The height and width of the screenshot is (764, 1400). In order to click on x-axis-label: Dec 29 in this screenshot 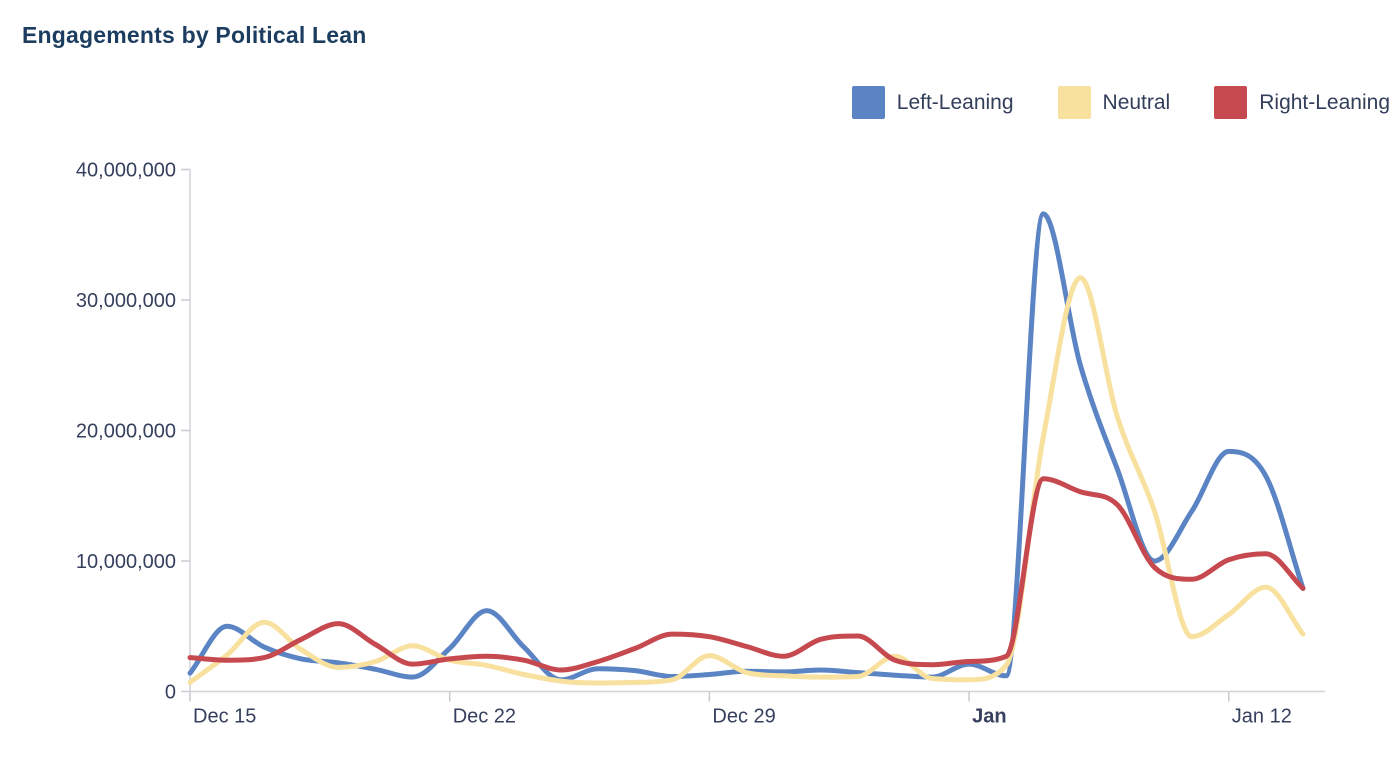, I will do `click(743, 717)`.